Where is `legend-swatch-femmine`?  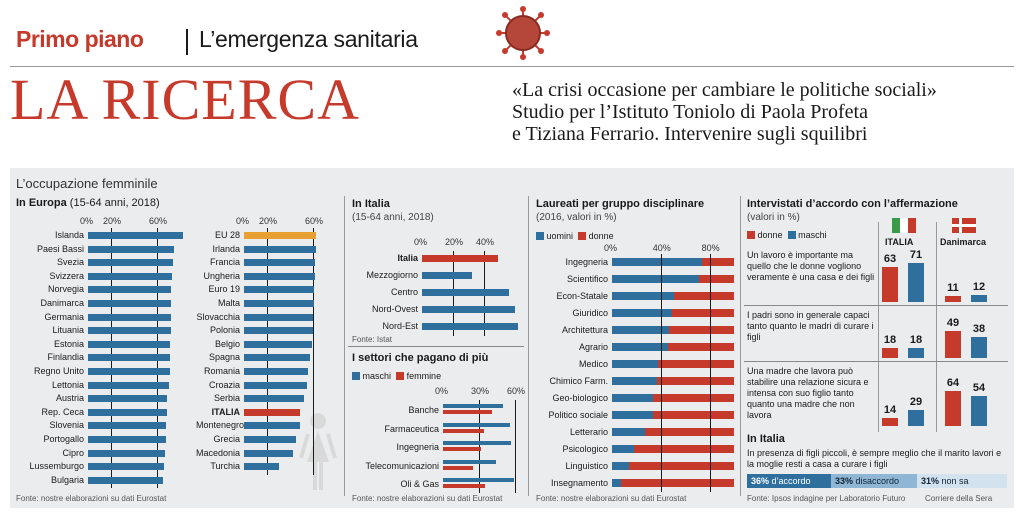 legend-swatch-femmine is located at coordinates (400, 376).